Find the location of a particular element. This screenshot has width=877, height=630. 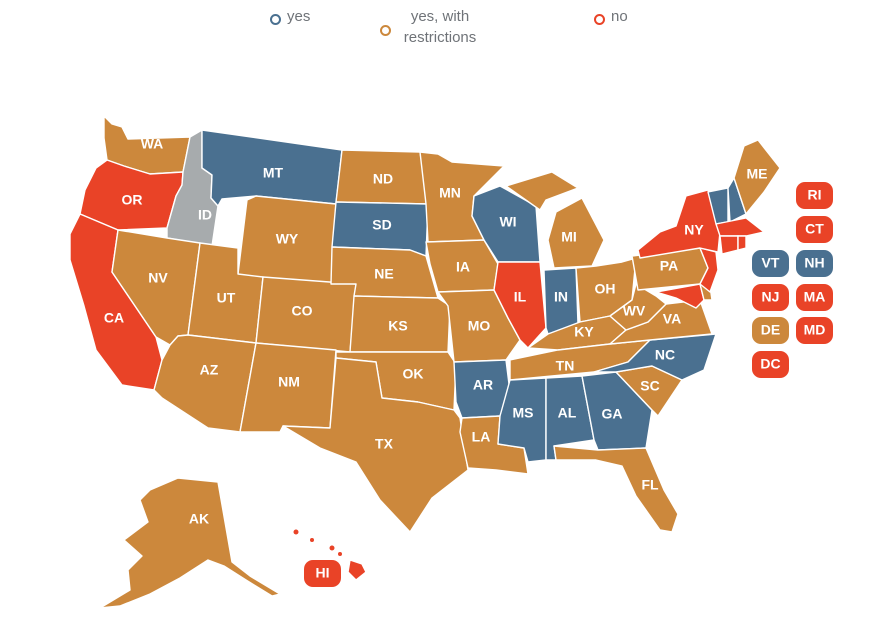

label-me: ME is located at coordinates (757, 174).